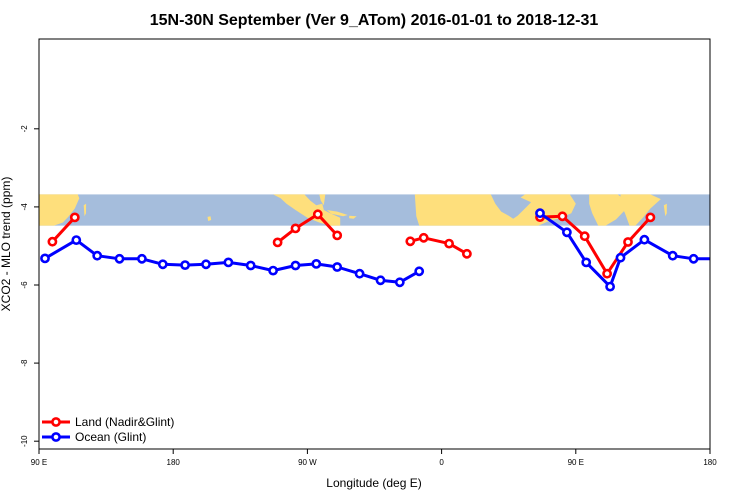  I want to click on land-florida, so click(322, 200).